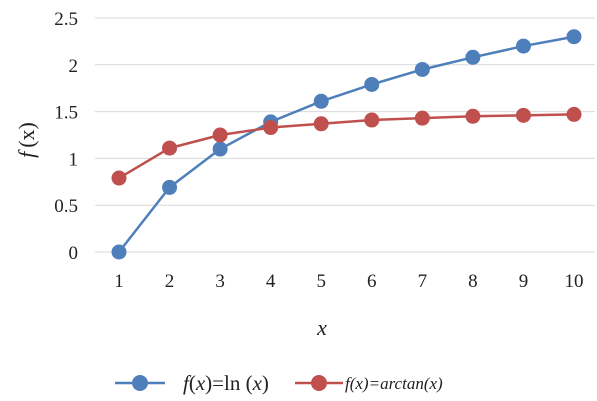 This screenshot has width=597, height=401. I want to click on legend-label-arctan: f(x)=arctan(x), so click(394, 383).